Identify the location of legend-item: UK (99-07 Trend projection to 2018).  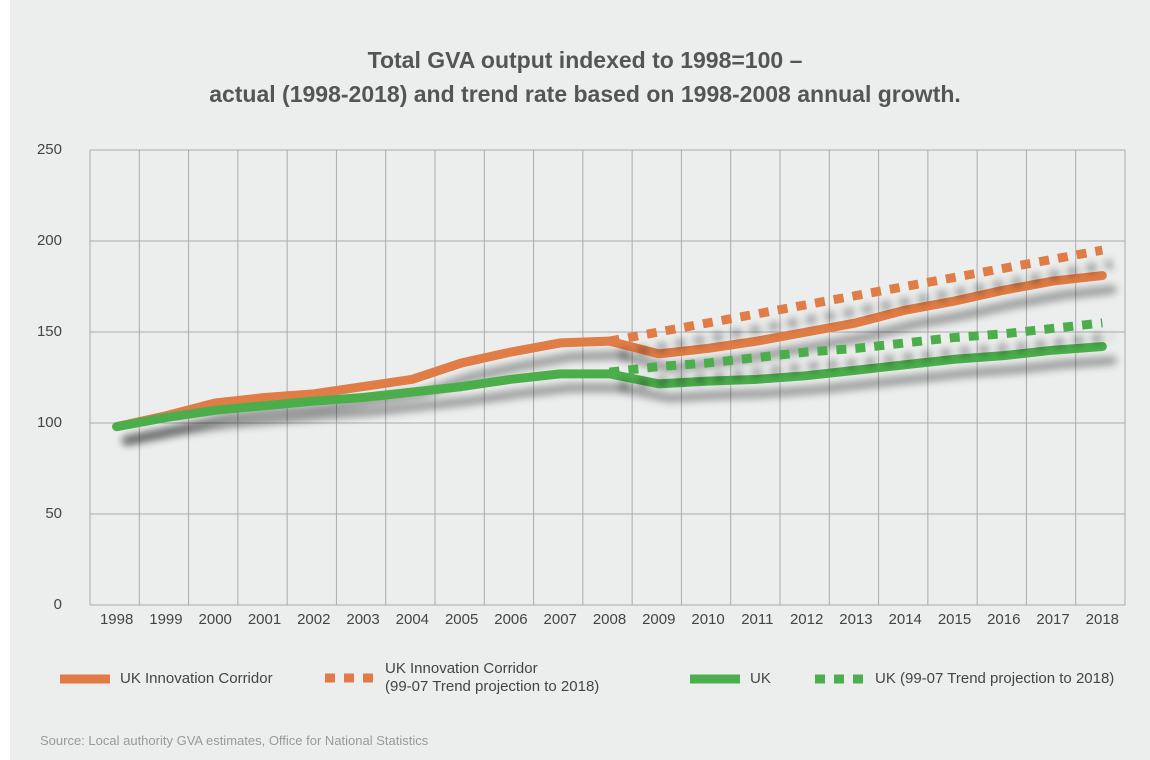
(964, 679).